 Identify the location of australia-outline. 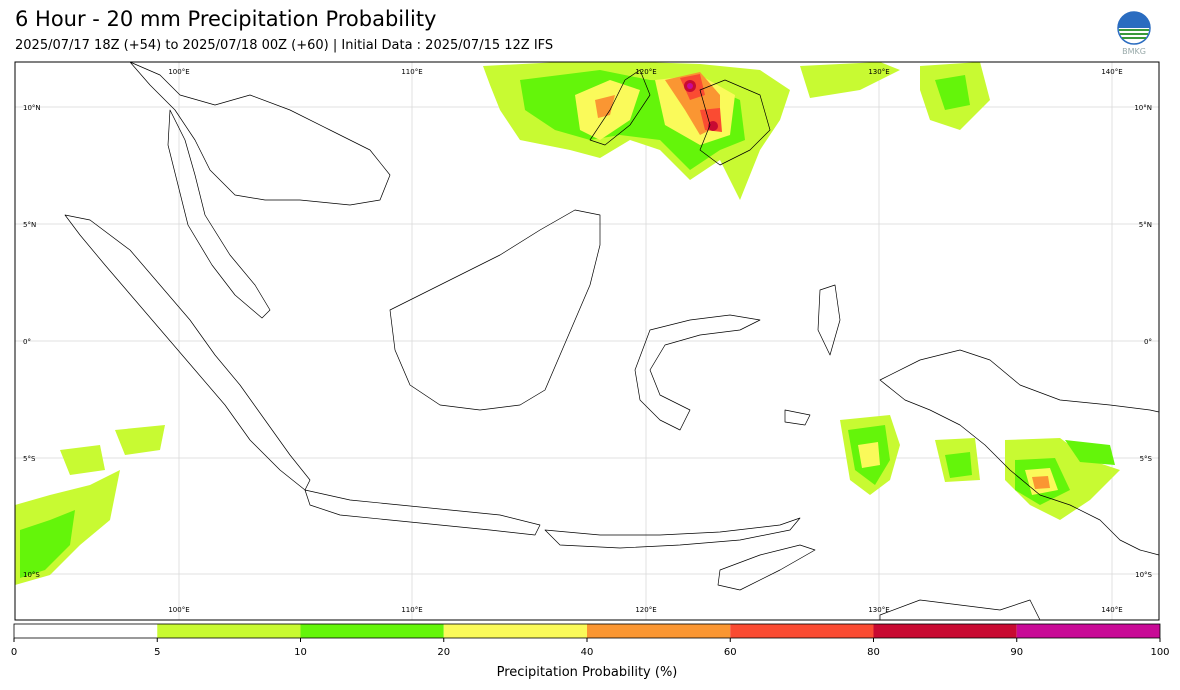
(960, 610).